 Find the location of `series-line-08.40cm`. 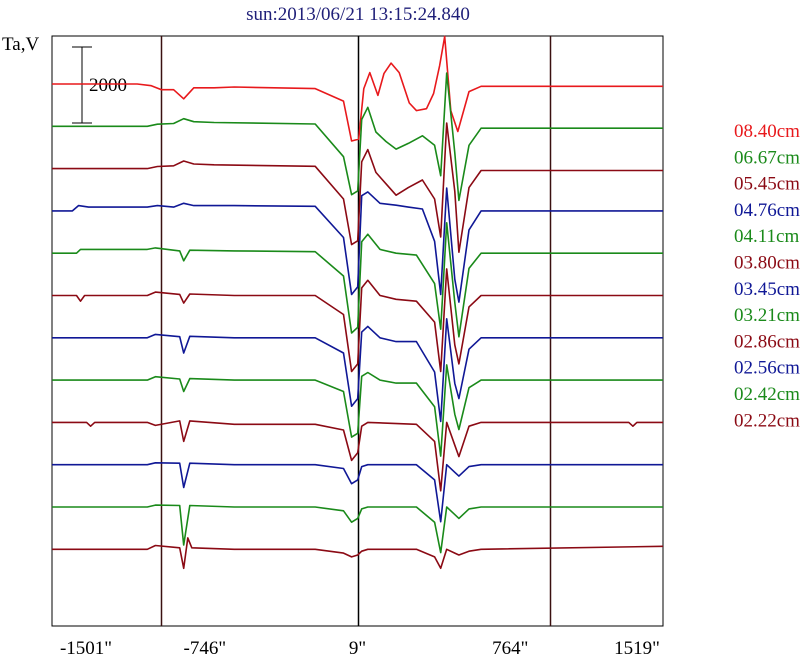

series-line-08.40cm is located at coordinates (357, 88).